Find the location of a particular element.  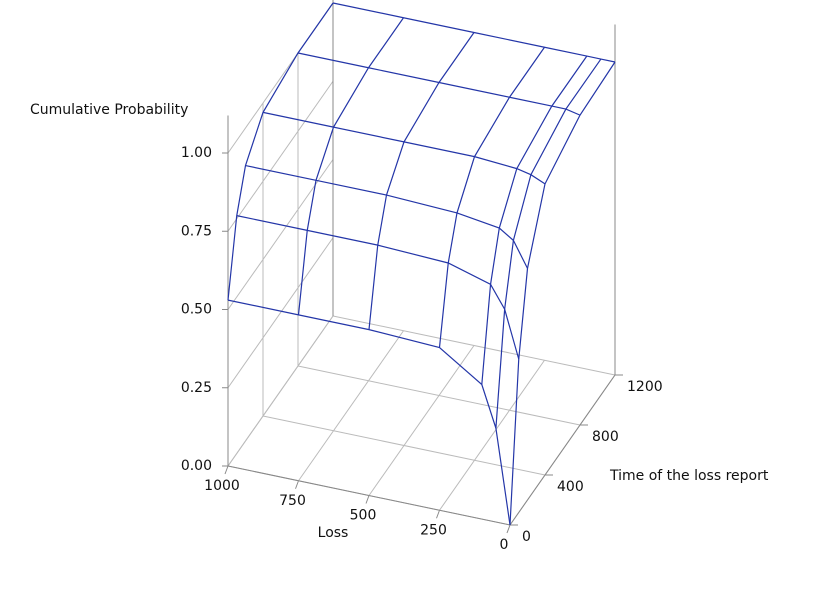

x-tick-label: 500 is located at coordinates (363, 516).